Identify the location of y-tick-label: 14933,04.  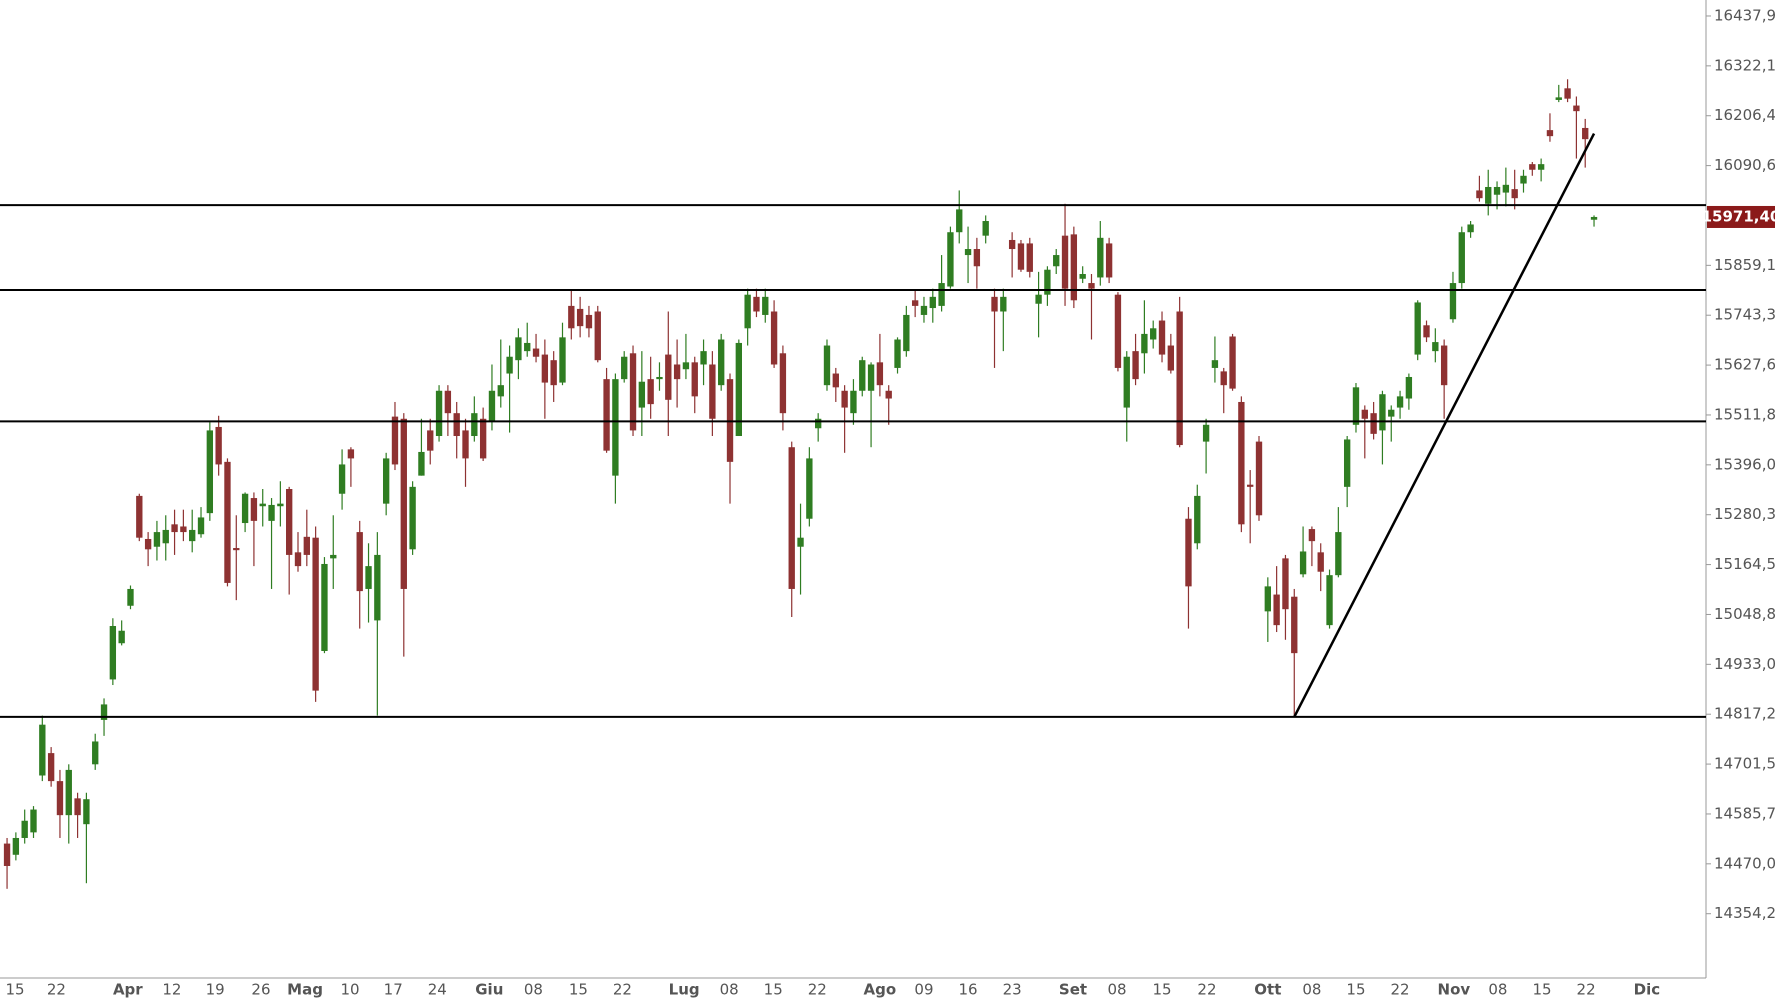
(1744, 664).